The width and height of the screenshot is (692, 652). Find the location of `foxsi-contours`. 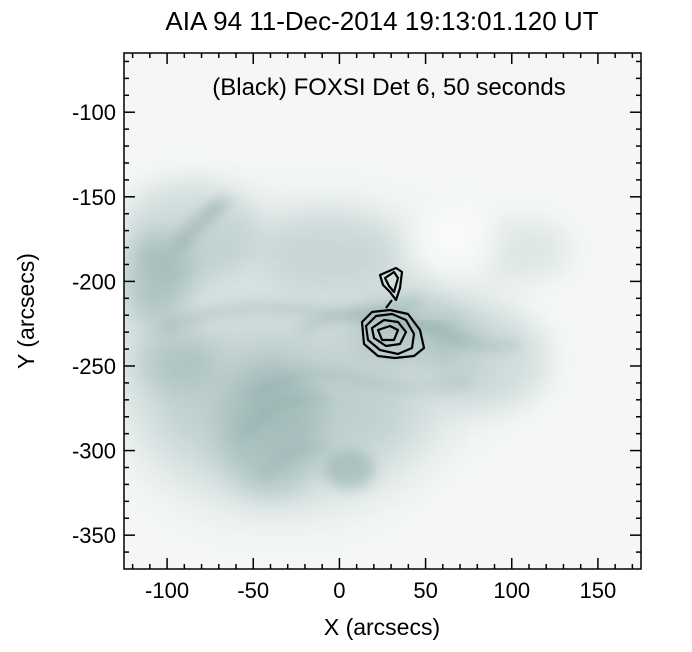

foxsi-contours is located at coordinates (393, 313).